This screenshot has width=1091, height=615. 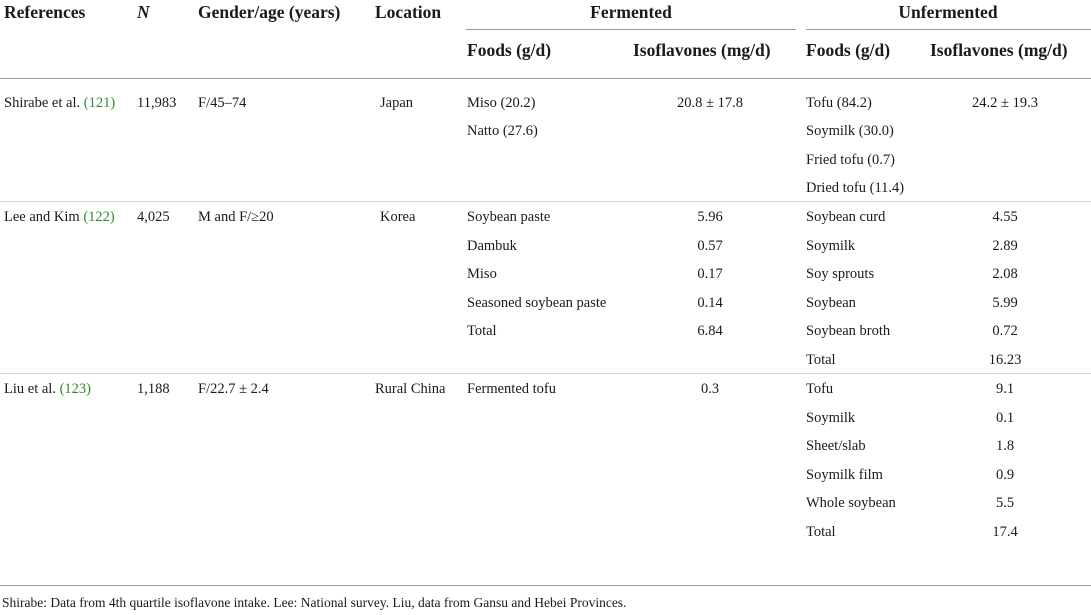 I want to click on gender-age-cell: F/45–74, so click(x=222, y=103).